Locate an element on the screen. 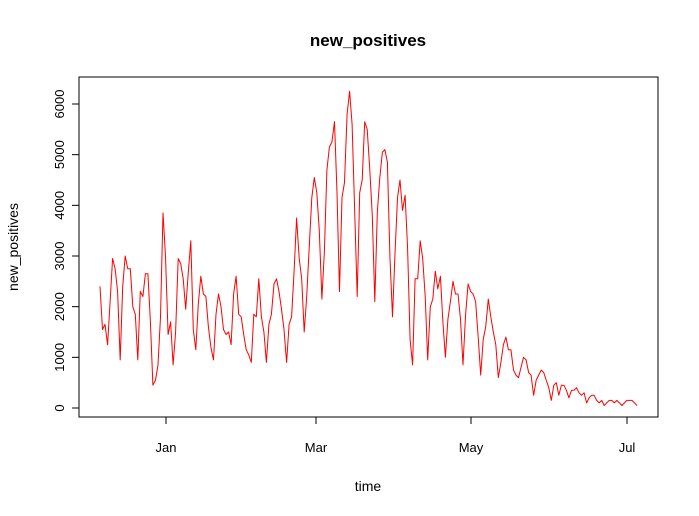 Image resolution: width=699 pixels, height=516 pixels. y-tick-label: 4000 is located at coordinates (59, 205).